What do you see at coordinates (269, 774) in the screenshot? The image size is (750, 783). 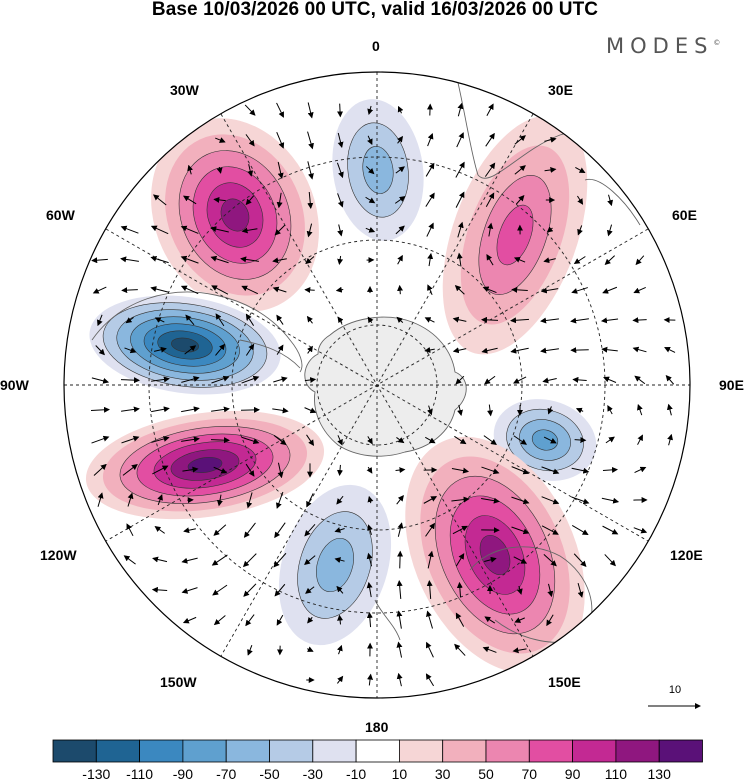 I see `colorbar-tick-label: -50` at bounding box center [269, 774].